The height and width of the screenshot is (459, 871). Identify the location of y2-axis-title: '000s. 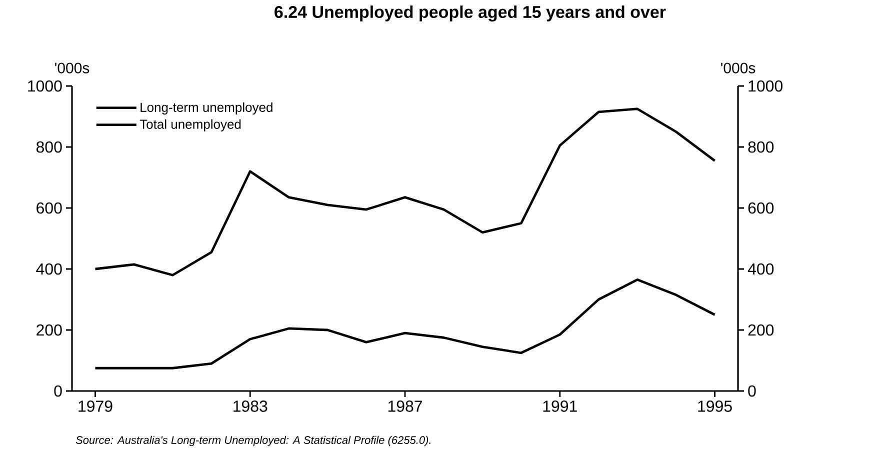
(738, 68).